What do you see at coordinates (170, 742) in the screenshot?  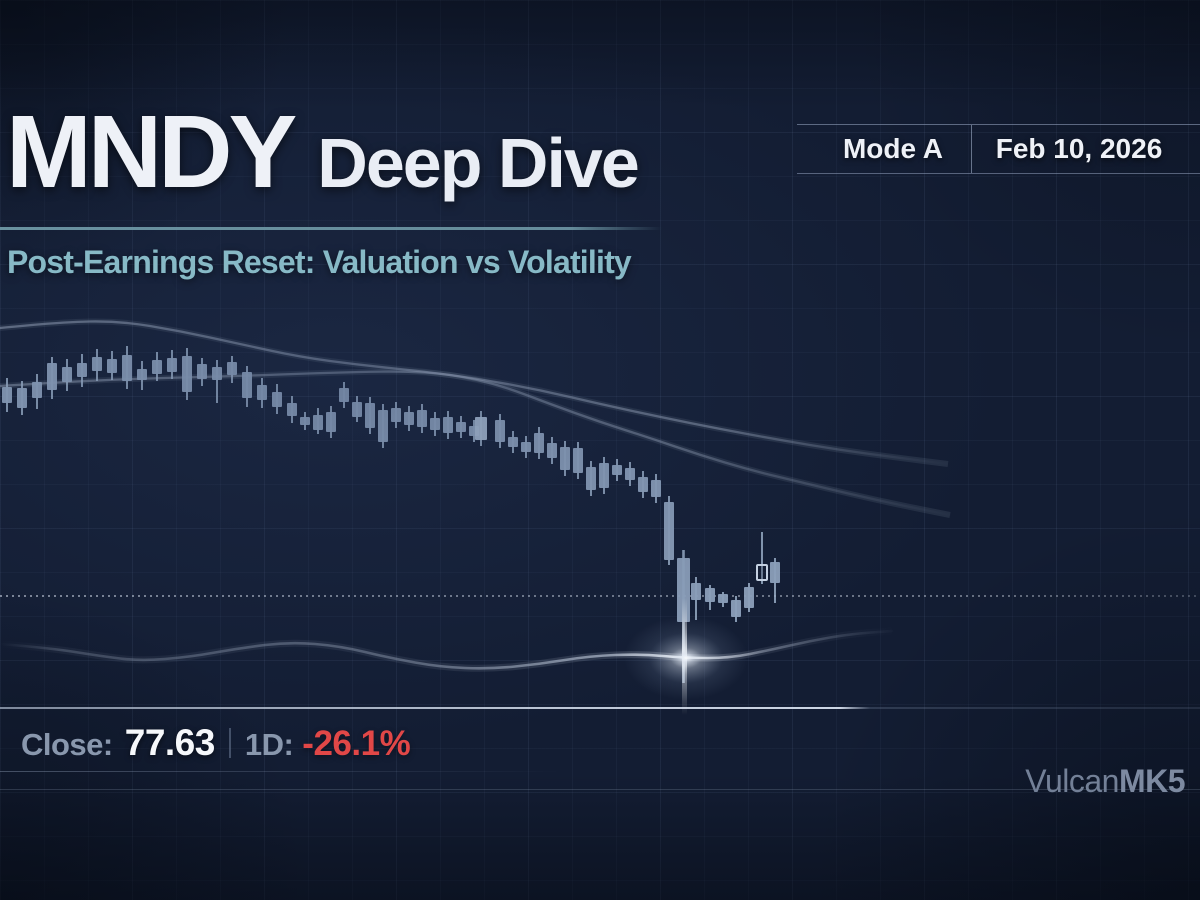 I see `close-value: 77.63` at bounding box center [170, 742].